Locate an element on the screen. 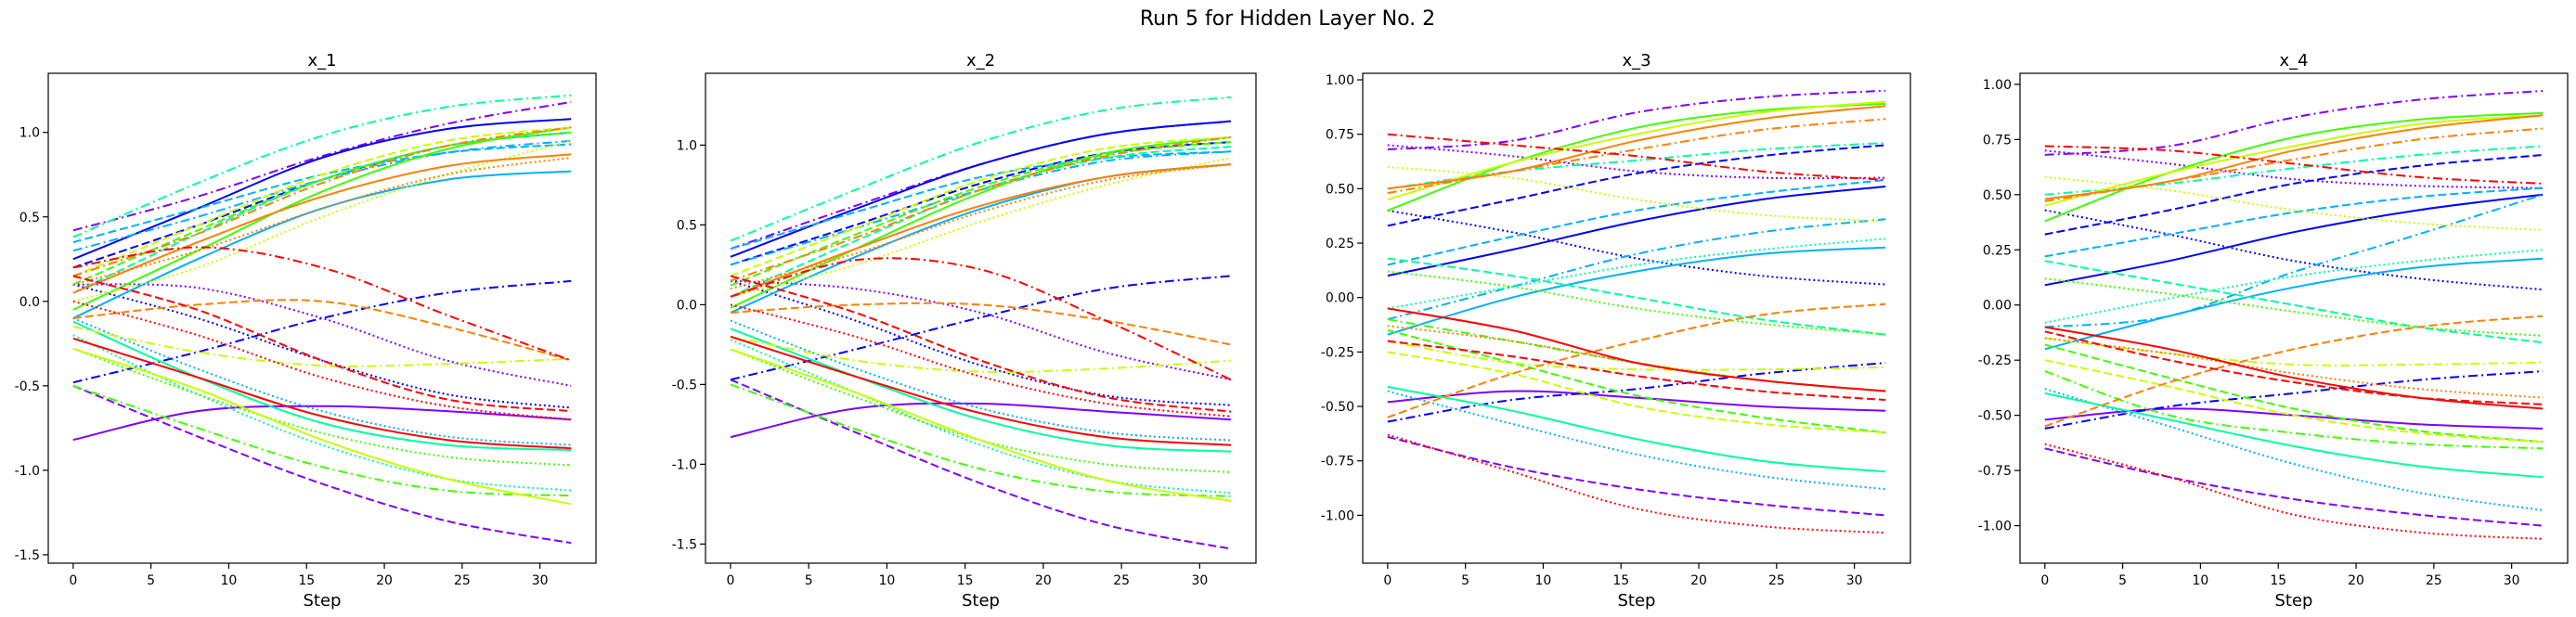  y-tick-label: 0.25 is located at coordinates (1340, 244).